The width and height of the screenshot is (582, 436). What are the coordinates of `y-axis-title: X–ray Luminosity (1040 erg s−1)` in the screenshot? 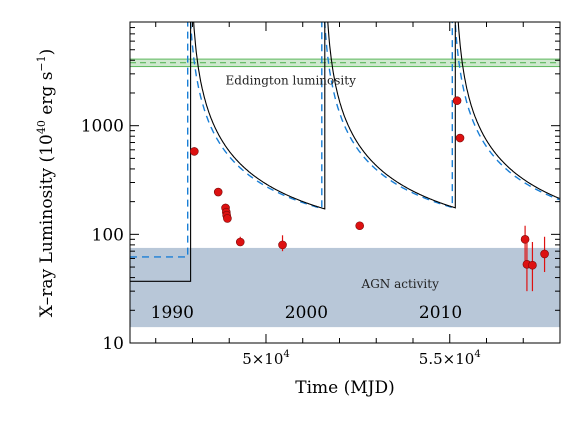 It's located at (46, 183).